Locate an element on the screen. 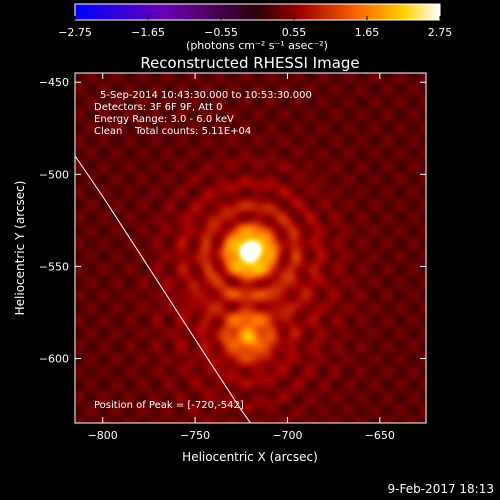  y-axis-title: Heliocentric Y (arcsec) is located at coordinates (20, 248).